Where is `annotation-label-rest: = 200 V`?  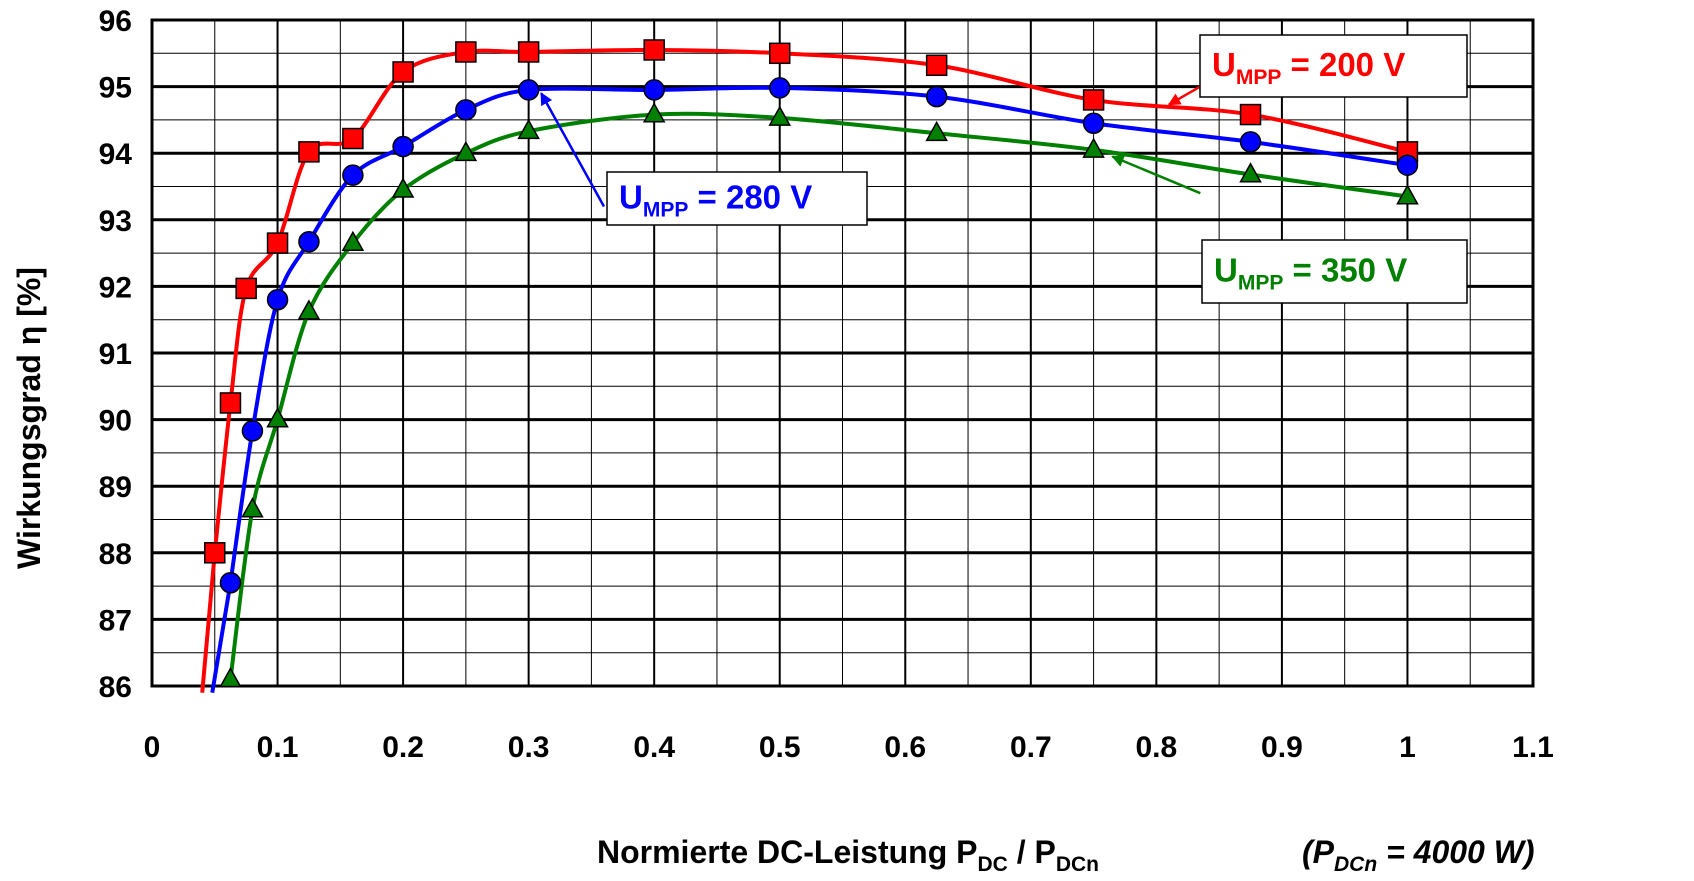
annotation-label-rest: = 200 V is located at coordinates (1343, 64).